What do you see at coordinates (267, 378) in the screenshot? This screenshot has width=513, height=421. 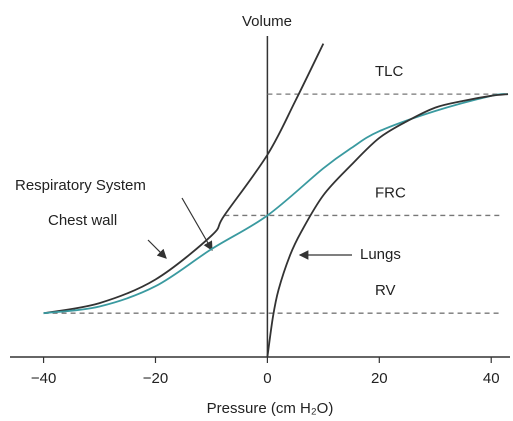 I see `x-tick-label: 0` at bounding box center [267, 378].